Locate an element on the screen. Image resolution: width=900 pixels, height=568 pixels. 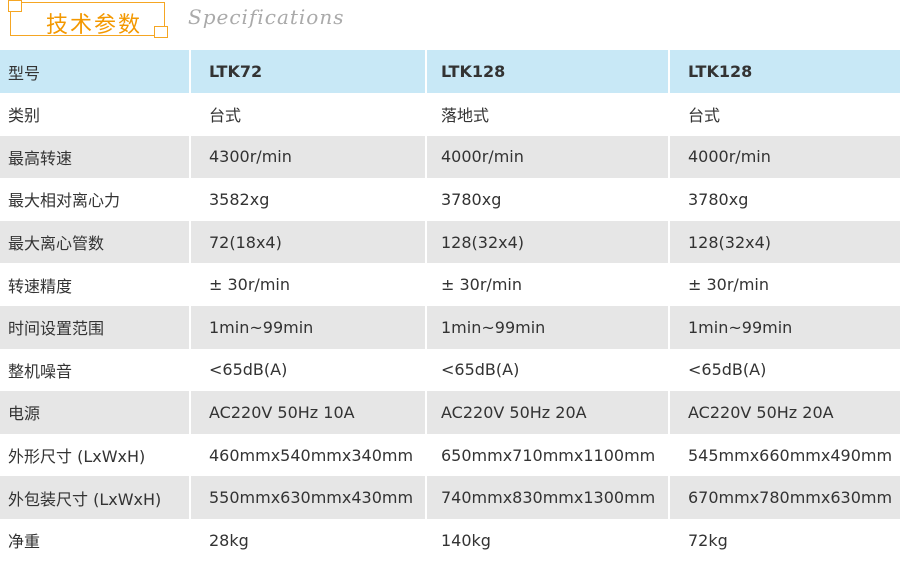
row-label: 转速精度 is located at coordinates (95, 284).